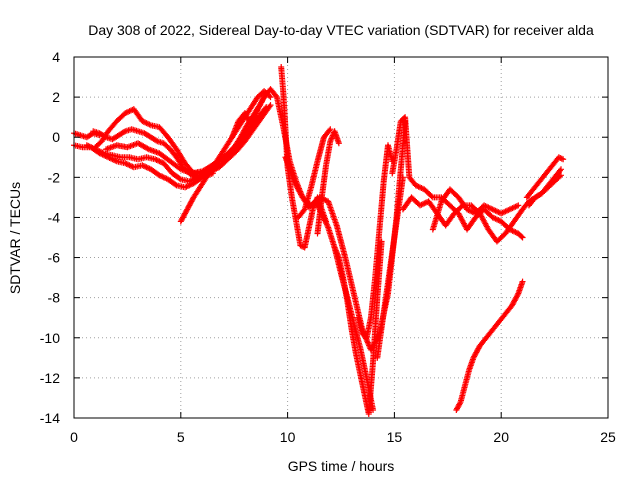 The height and width of the screenshot is (480, 640). Describe the element at coordinates (50, 418) in the screenshot. I see `y-tick-label: -14` at that location.